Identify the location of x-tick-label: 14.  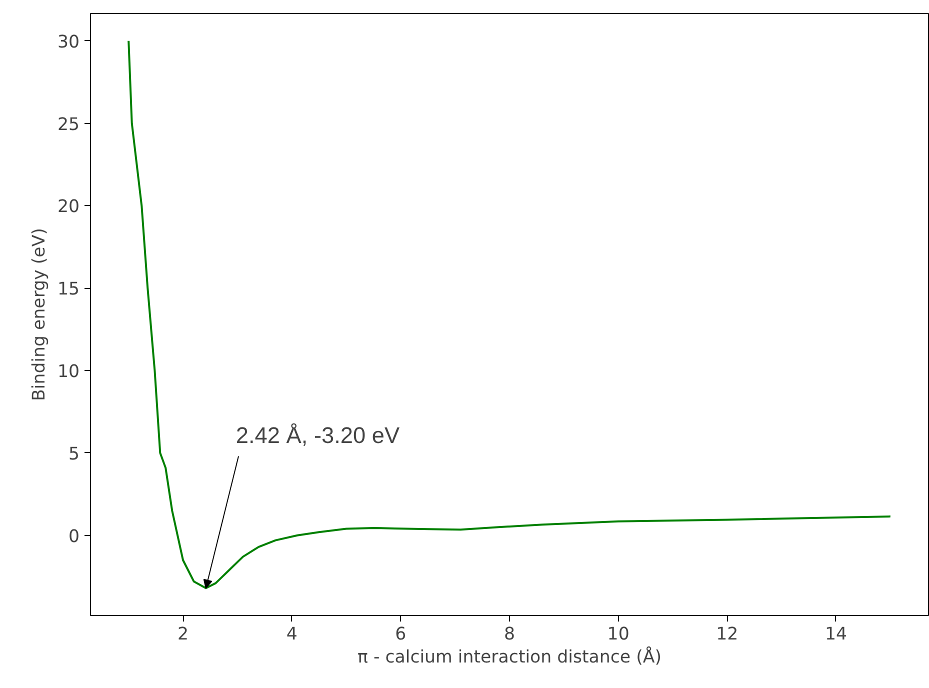
(836, 634).